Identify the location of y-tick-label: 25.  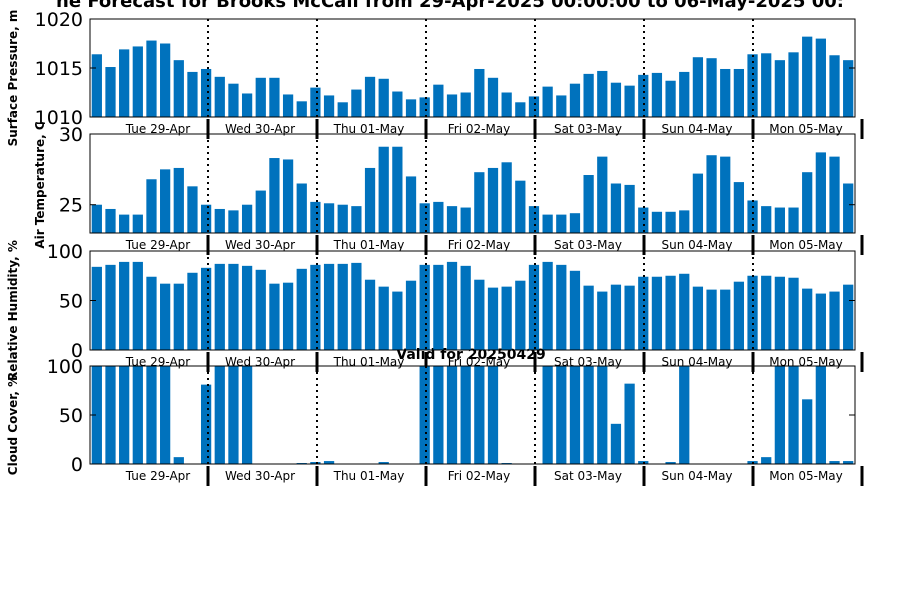
(71, 206).